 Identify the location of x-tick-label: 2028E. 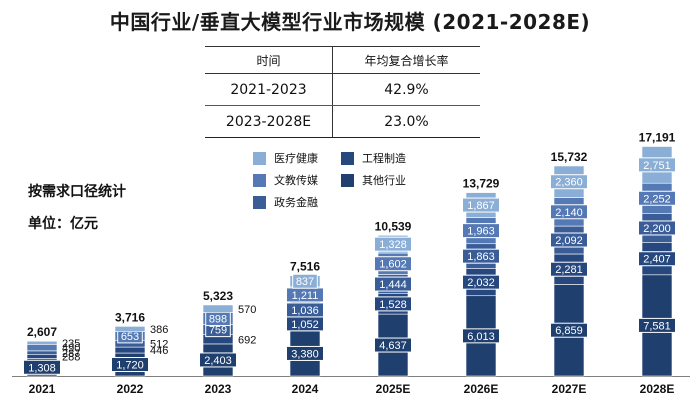
(657, 389).